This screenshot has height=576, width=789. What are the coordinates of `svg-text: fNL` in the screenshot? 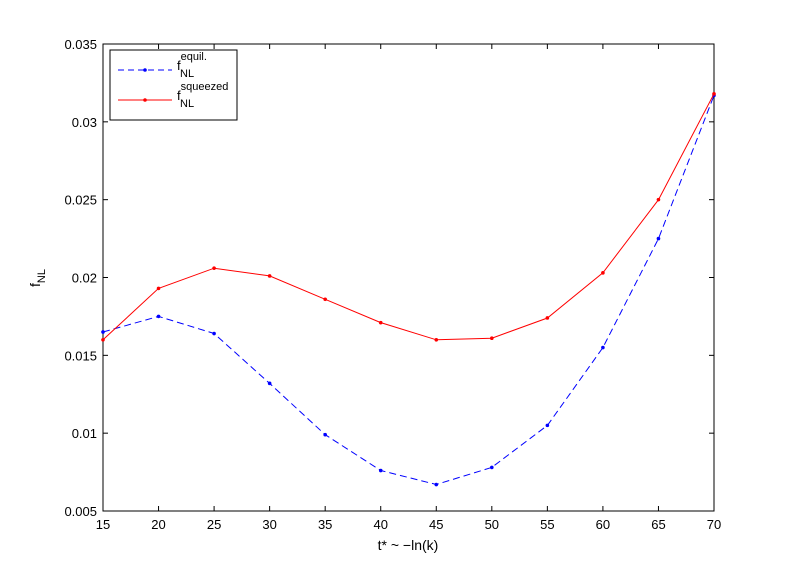 It's located at (37, 278).